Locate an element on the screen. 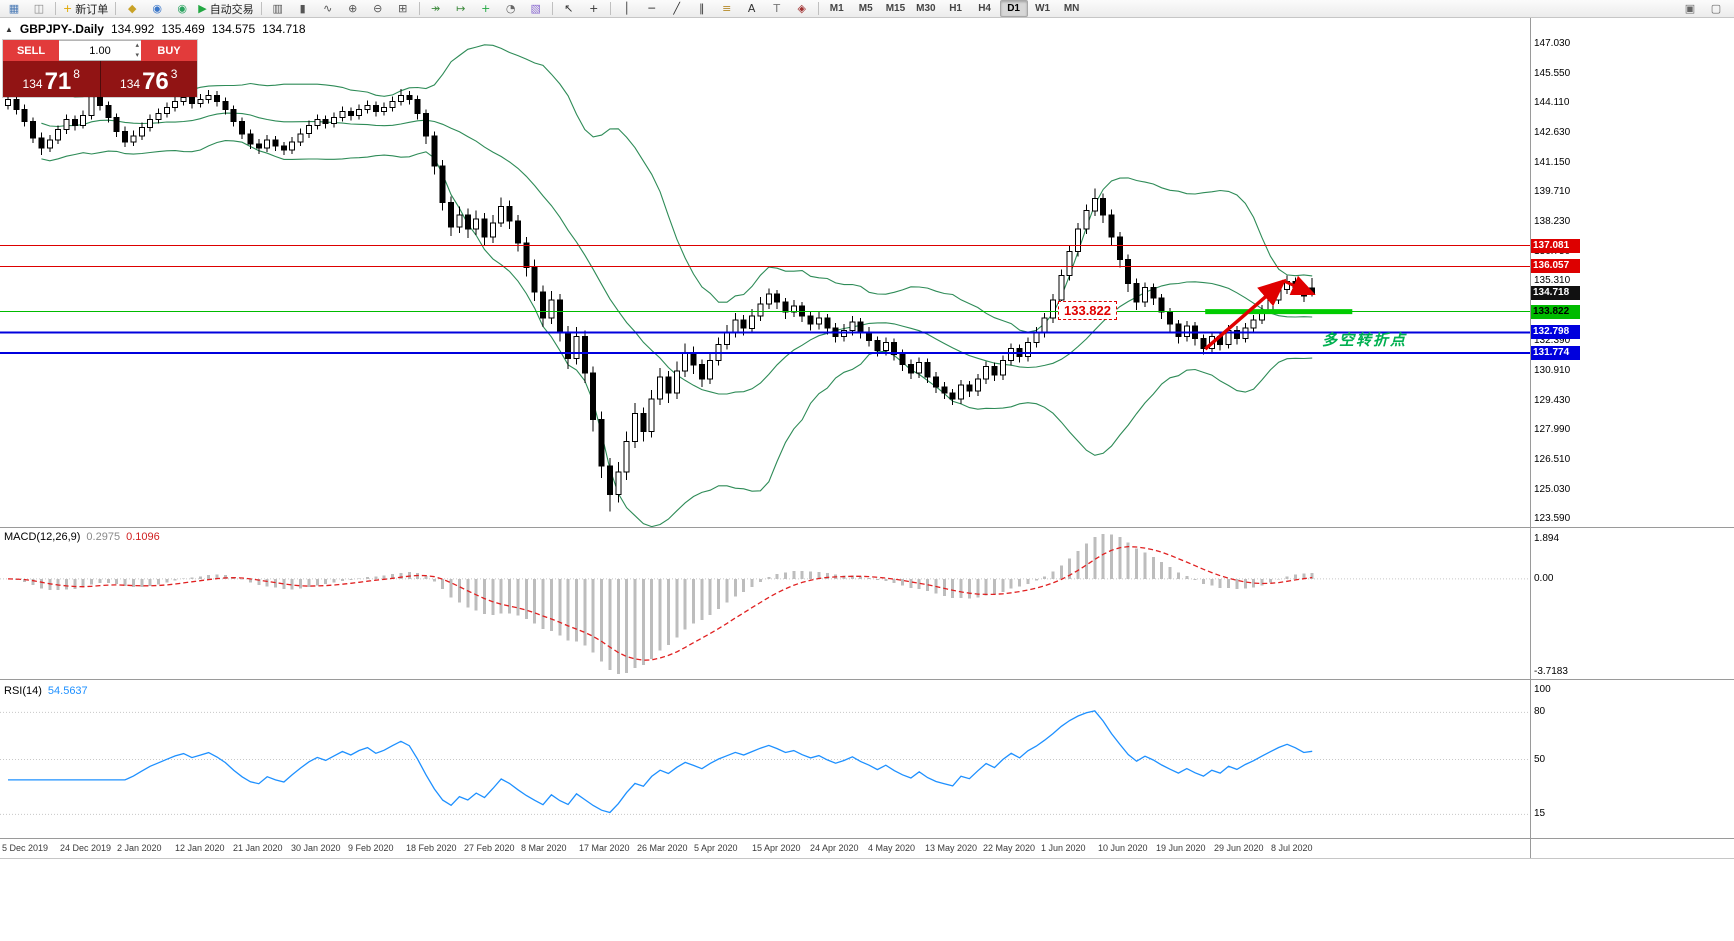 This screenshot has width=1734, height=941. shapes-dropdown-button: ◈ is located at coordinates (802, 8).